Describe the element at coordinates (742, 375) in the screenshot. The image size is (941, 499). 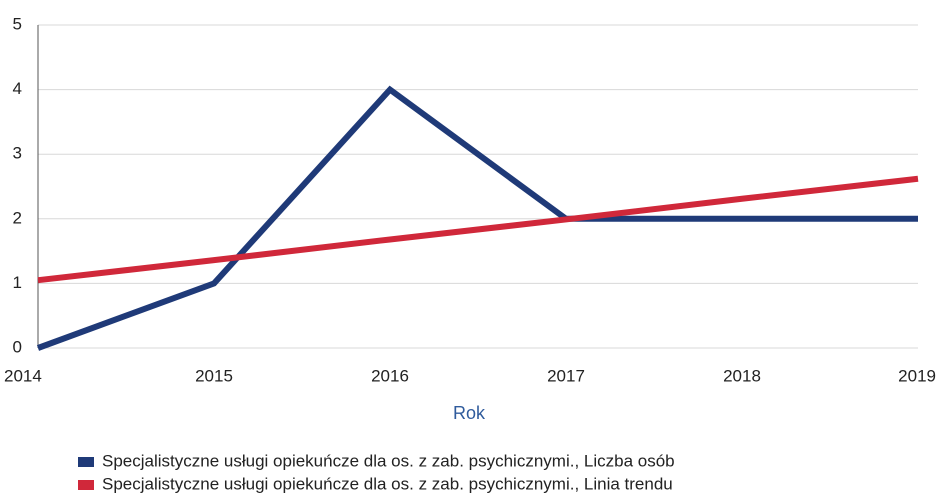
I see `x-tick-label: 2018` at that location.